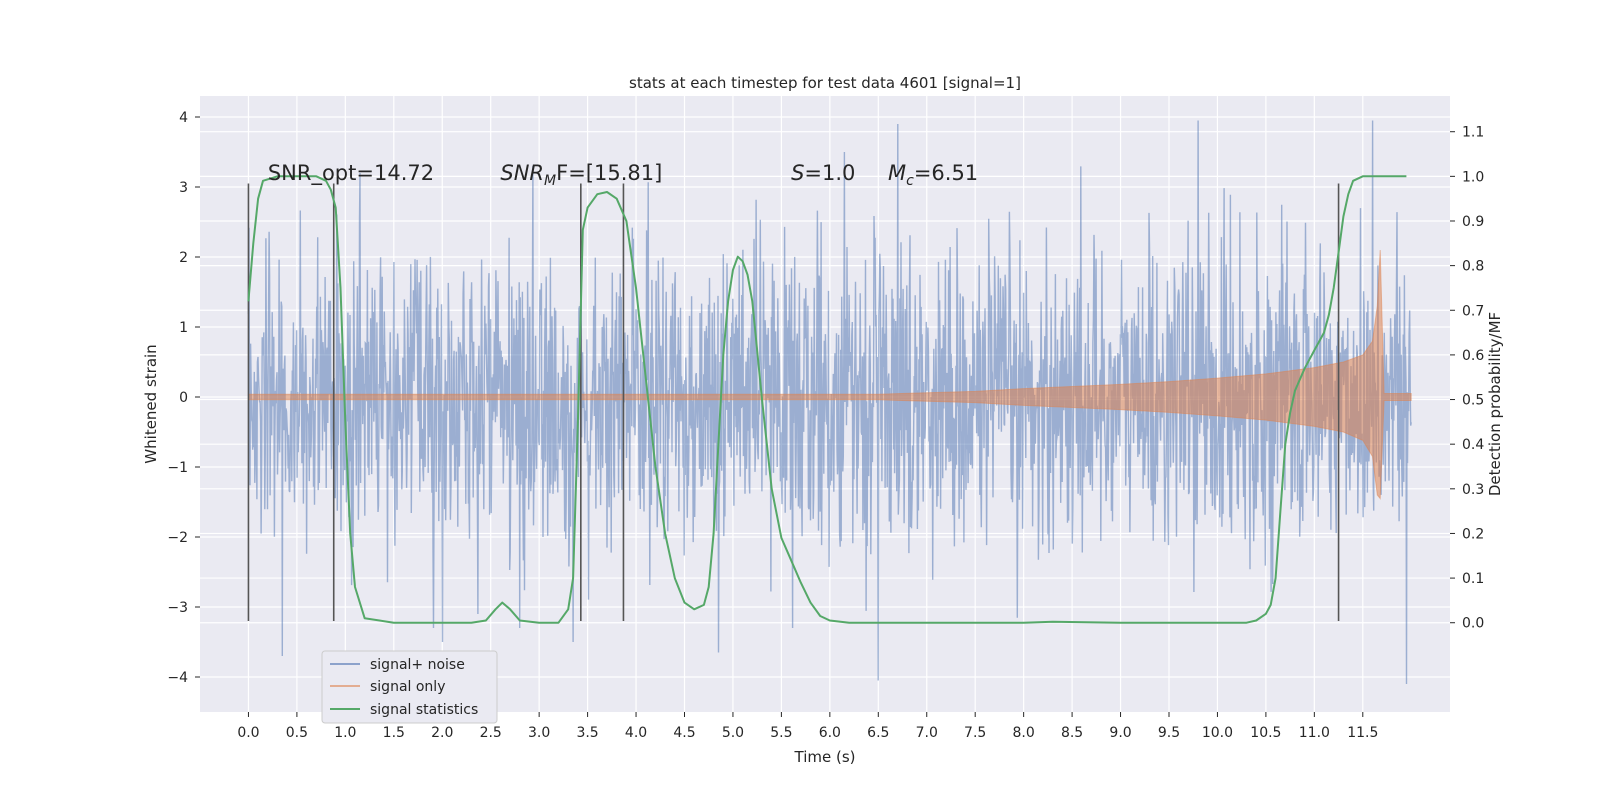  What do you see at coordinates (539, 733) in the screenshot?
I see `x-tick-label: 3.0` at bounding box center [539, 733].